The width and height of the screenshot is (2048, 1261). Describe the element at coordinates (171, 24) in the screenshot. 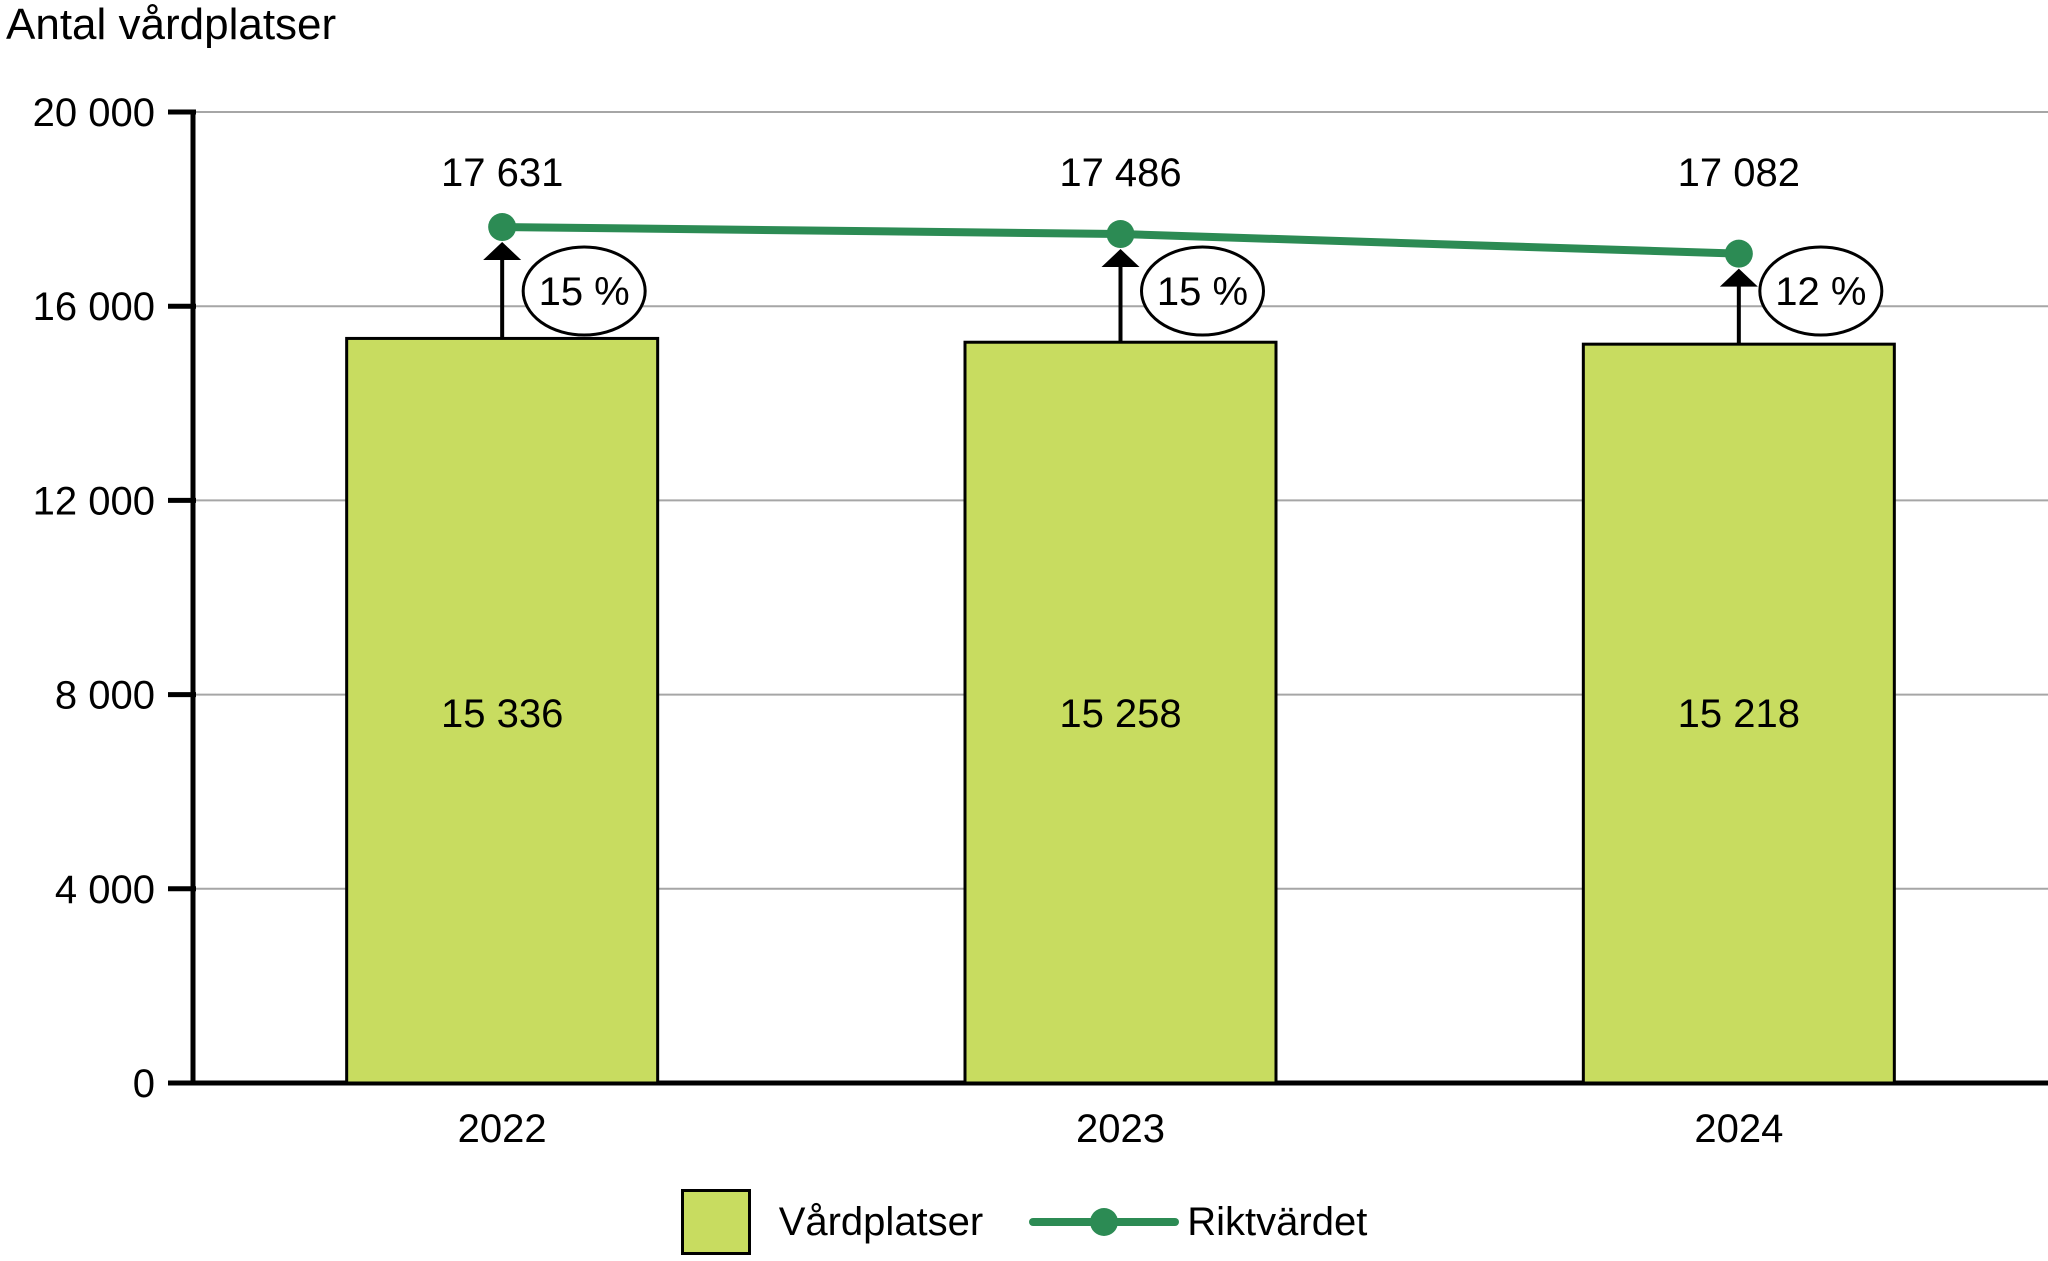

I see `chart-title: Antal vårdplatser` at that location.